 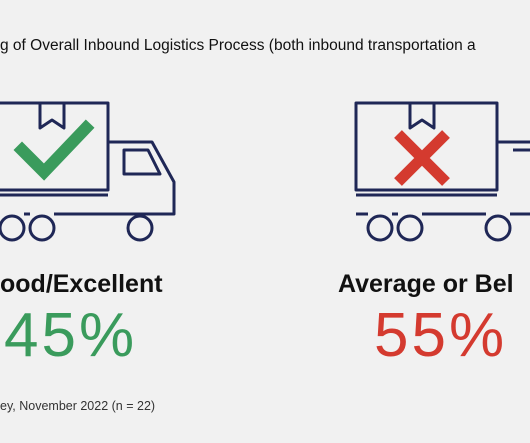 What do you see at coordinates (78, 406) in the screenshot?
I see `footer: ey, November 2022 (n = 22)` at bounding box center [78, 406].